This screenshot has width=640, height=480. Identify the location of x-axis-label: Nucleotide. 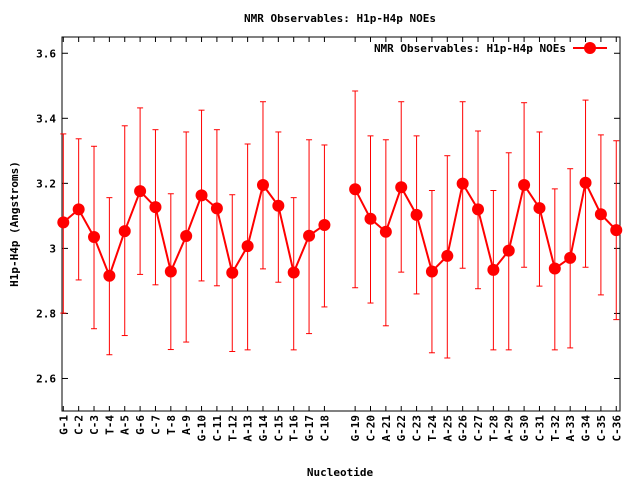
(340, 472).